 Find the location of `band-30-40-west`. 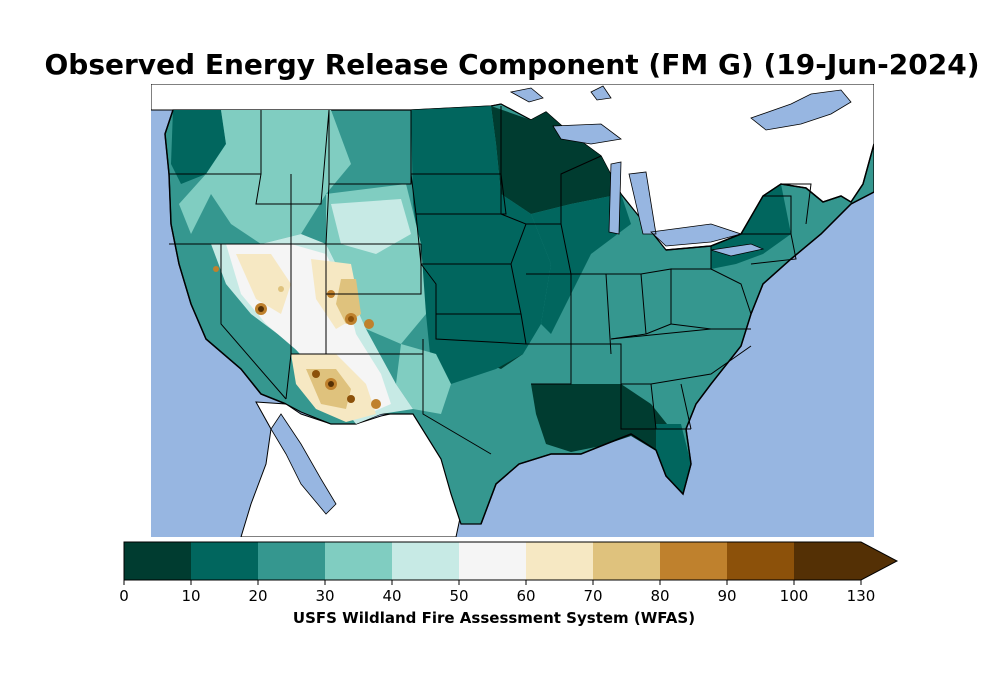

band-30-40-west is located at coordinates (265, 177).